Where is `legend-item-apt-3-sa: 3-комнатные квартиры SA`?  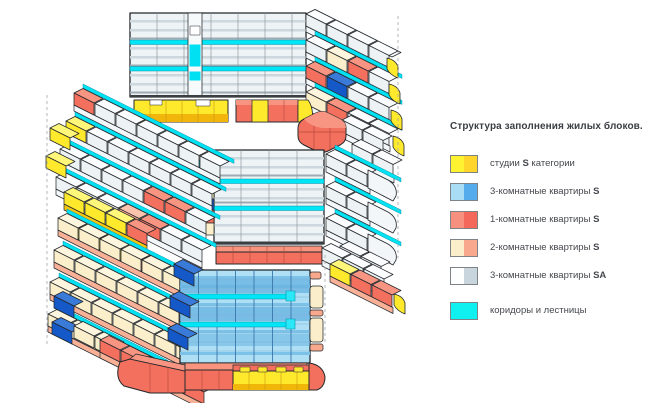 legend-item-apt-3-sa: 3-комнатные квартиры SA is located at coordinates (547, 275).